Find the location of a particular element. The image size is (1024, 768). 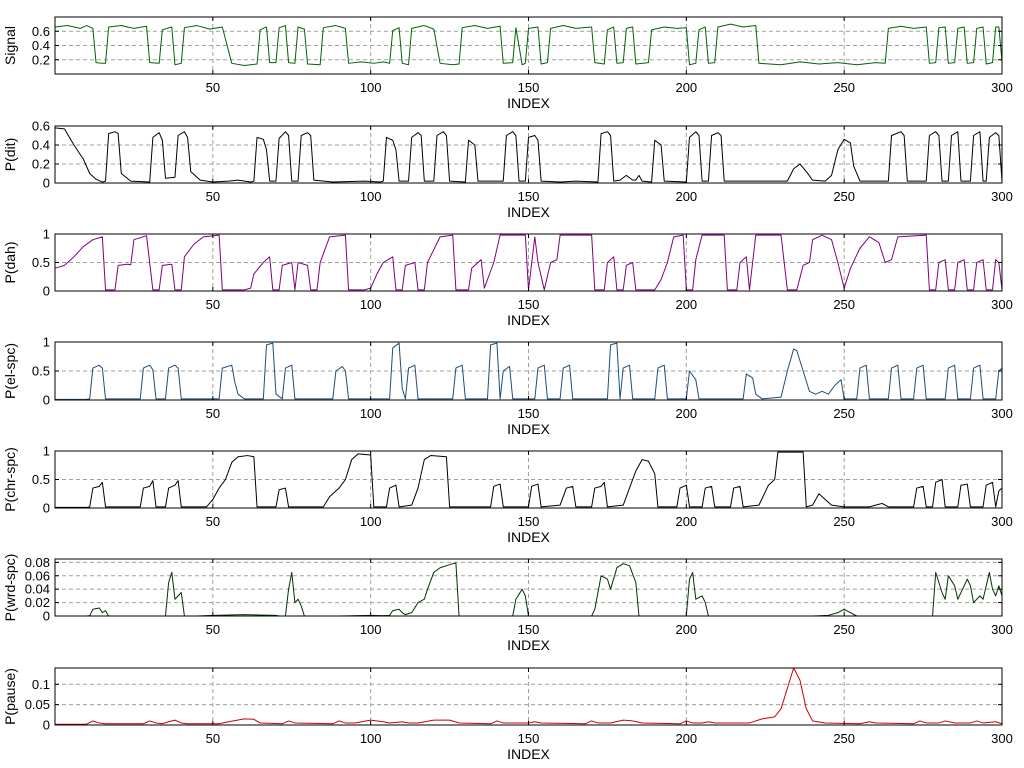

y-tick-label: 0.06 is located at coordinates (37, 575).